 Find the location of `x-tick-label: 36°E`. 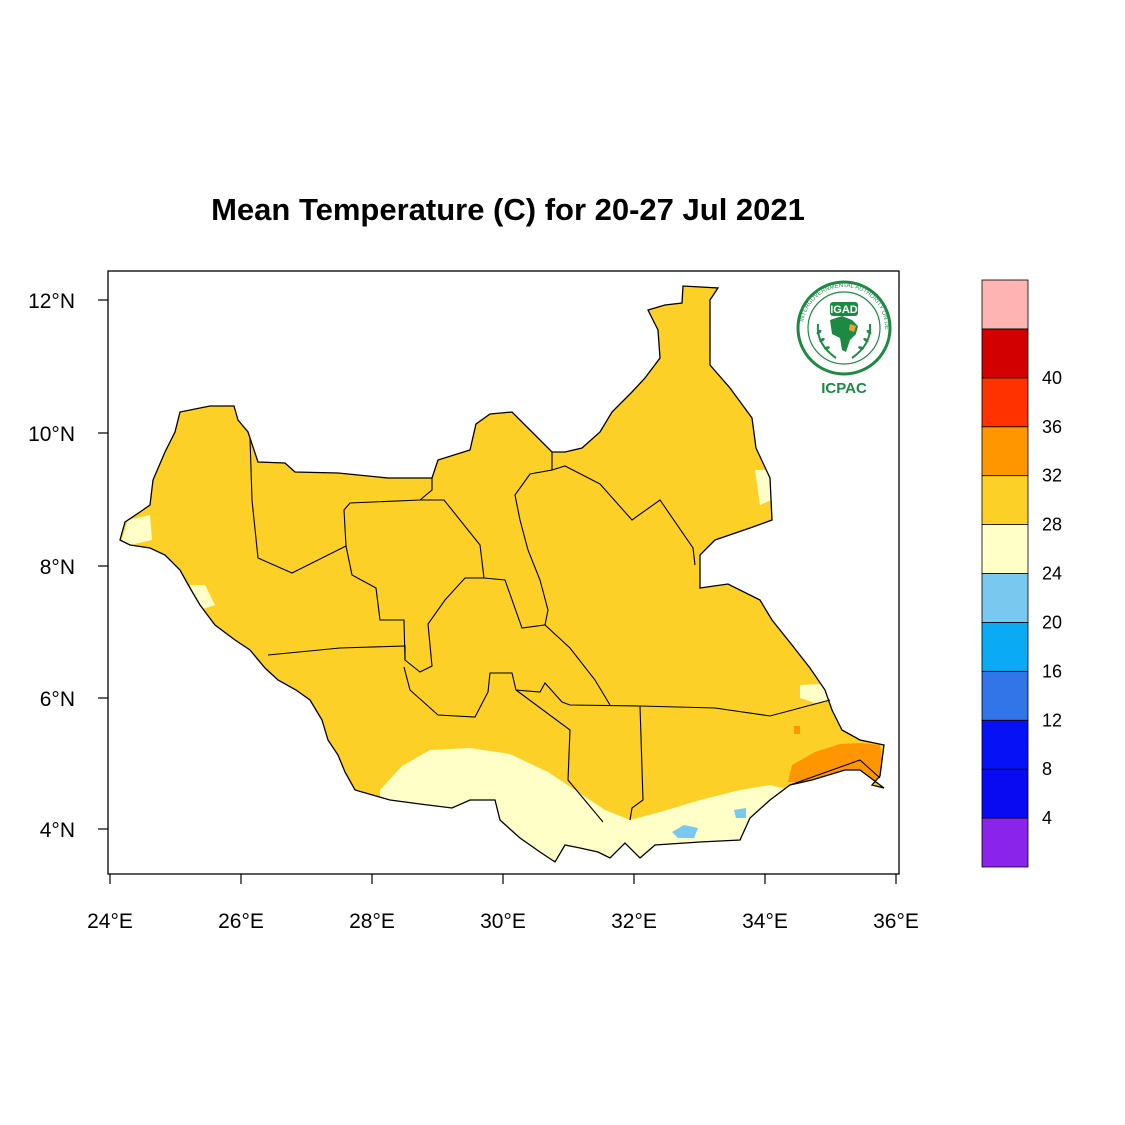

x-tick-label: 36°E is located at coordinates (896, 921).